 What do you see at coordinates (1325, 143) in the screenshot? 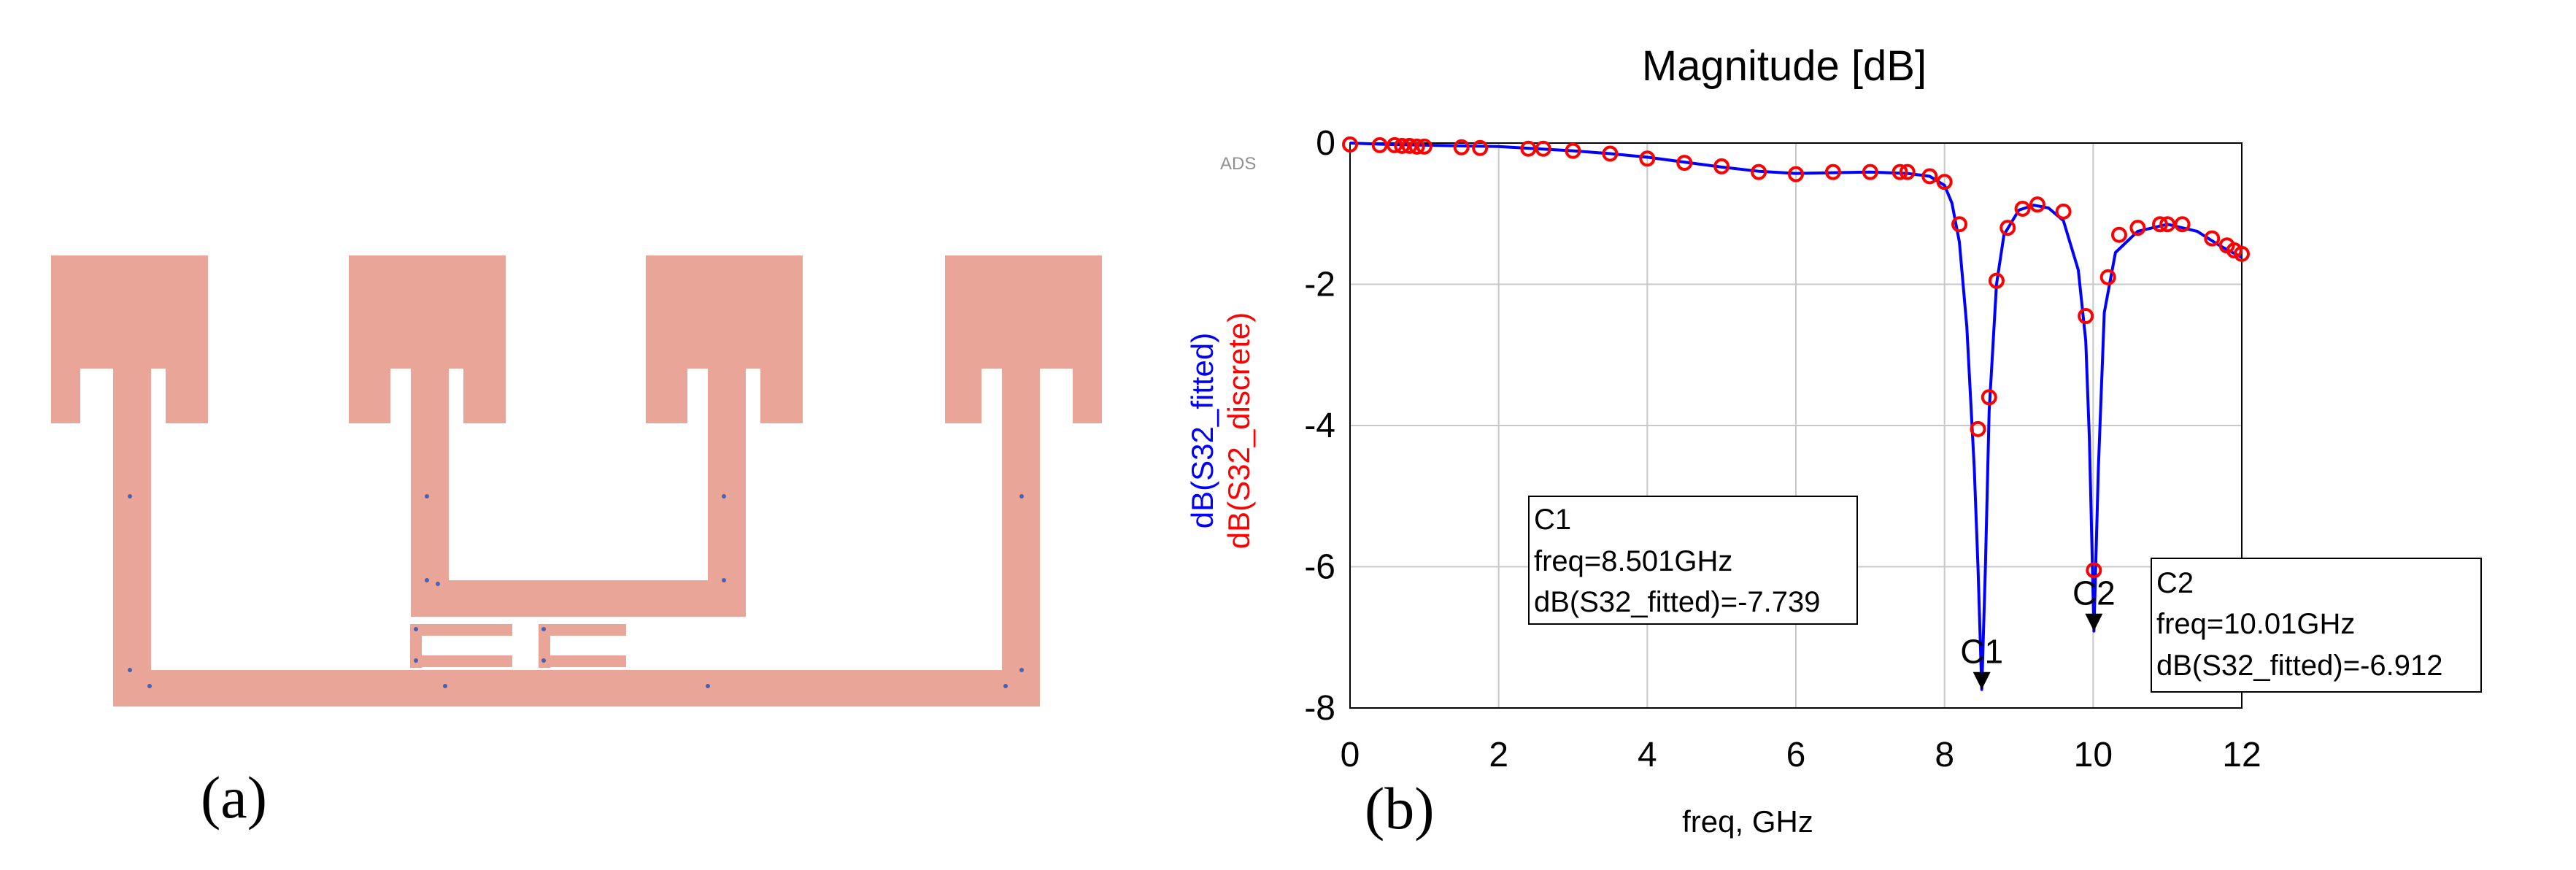
I see `y-tick-label: 0` at bounding box center [1325, 143].